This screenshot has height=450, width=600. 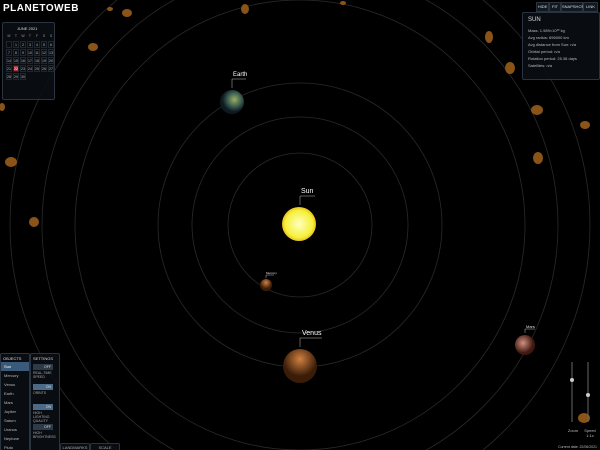 What do you see at coordinates (37, 44) in the screenshot?
I see `day-cell: 4` at bounding box center [37, 44].